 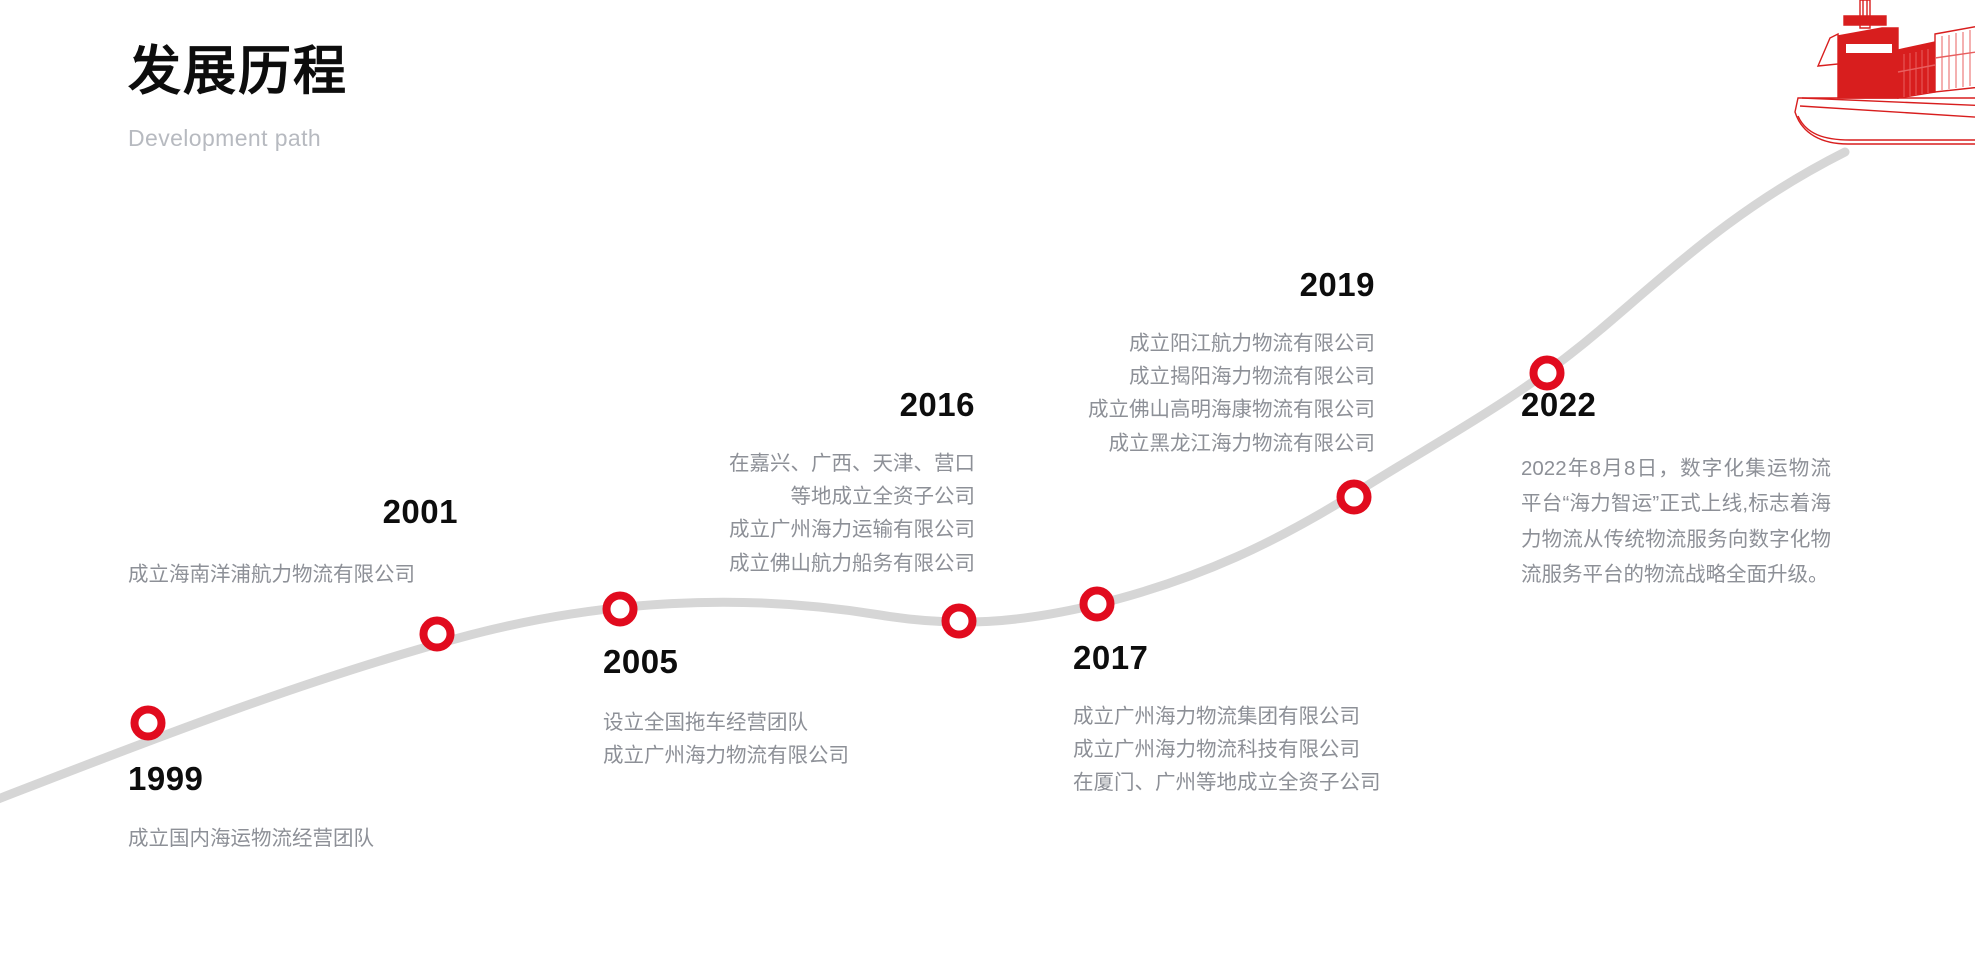 I want to click on milestone-description: 成立海南洋浦航力物流有限公司, so click(x=271, y=574).